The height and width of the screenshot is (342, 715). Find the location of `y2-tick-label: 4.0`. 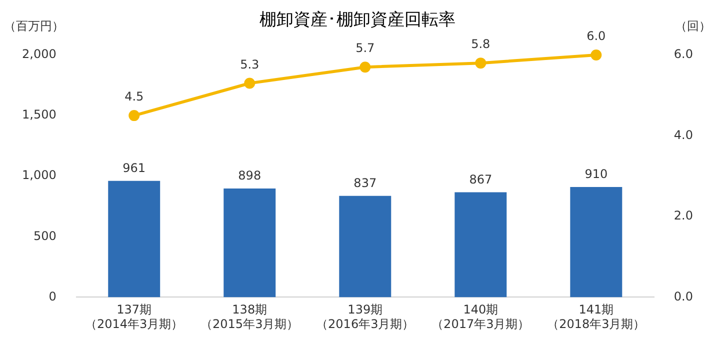

y2-tick-label: 4.0 is located at coordinates (684, 135).